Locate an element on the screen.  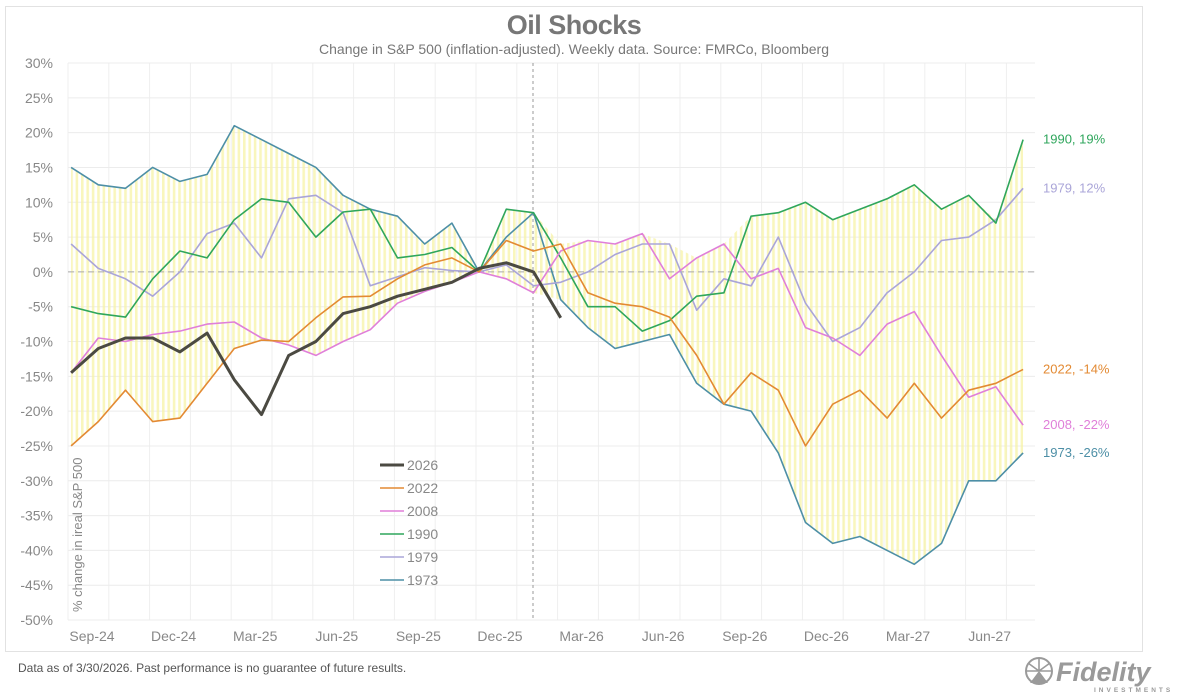
y-tick-label: 25% is located at coordinates (39, 98).